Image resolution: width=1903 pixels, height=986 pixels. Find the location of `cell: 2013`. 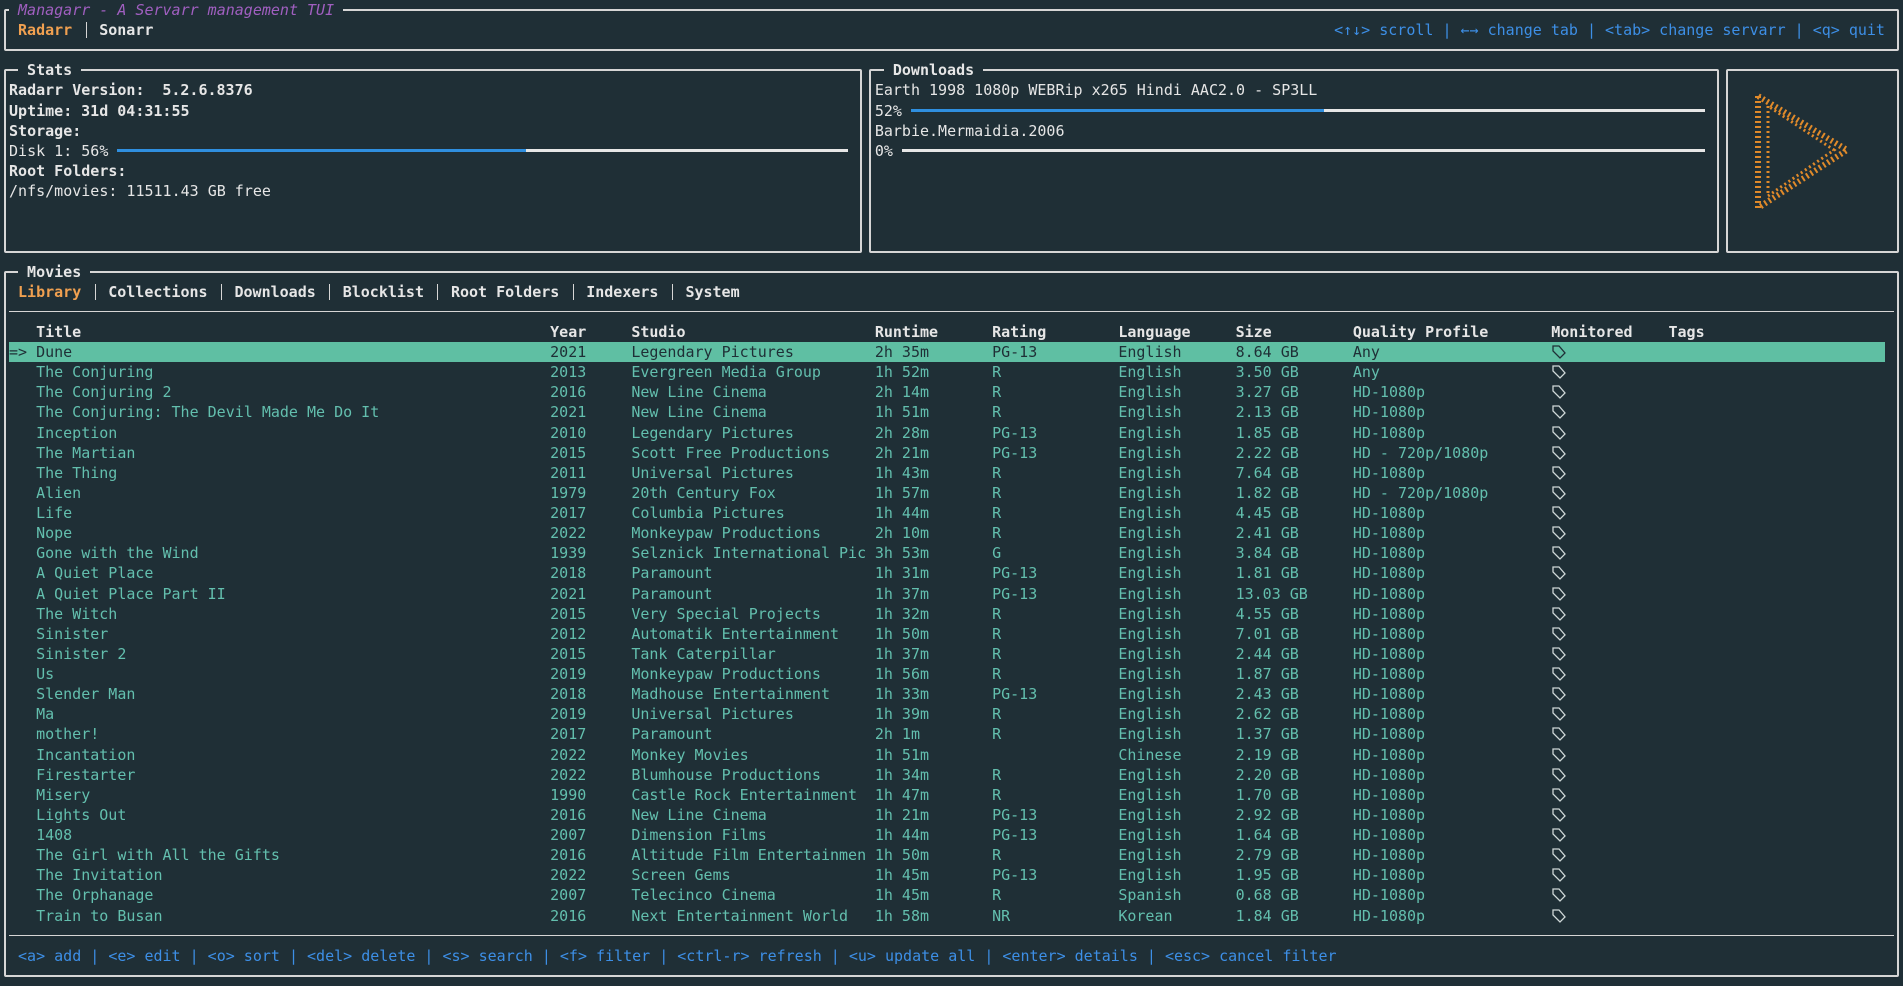

cell: 2013 is located at coordinates (568, 372).